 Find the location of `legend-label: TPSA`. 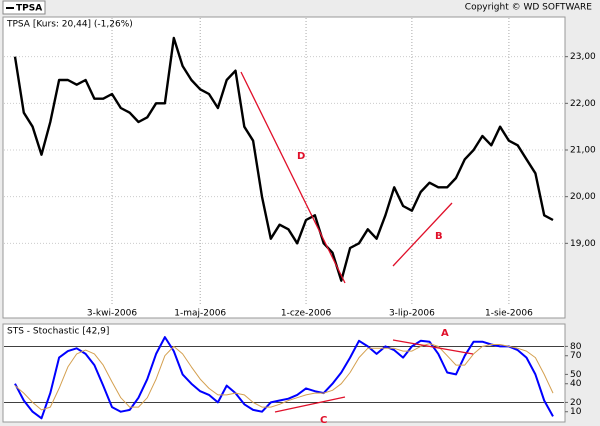

legend-label: TPSA is located at coordinates (29, 9).